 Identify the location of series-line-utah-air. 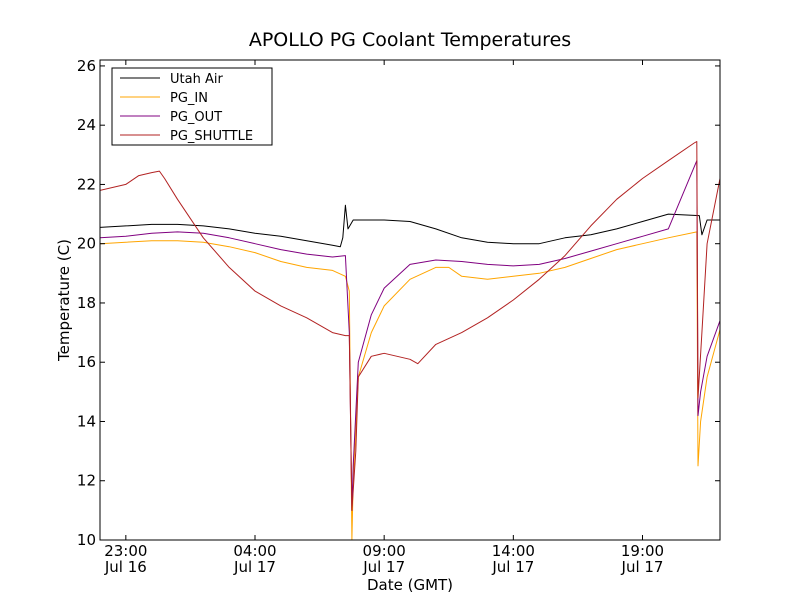
(410, 226).